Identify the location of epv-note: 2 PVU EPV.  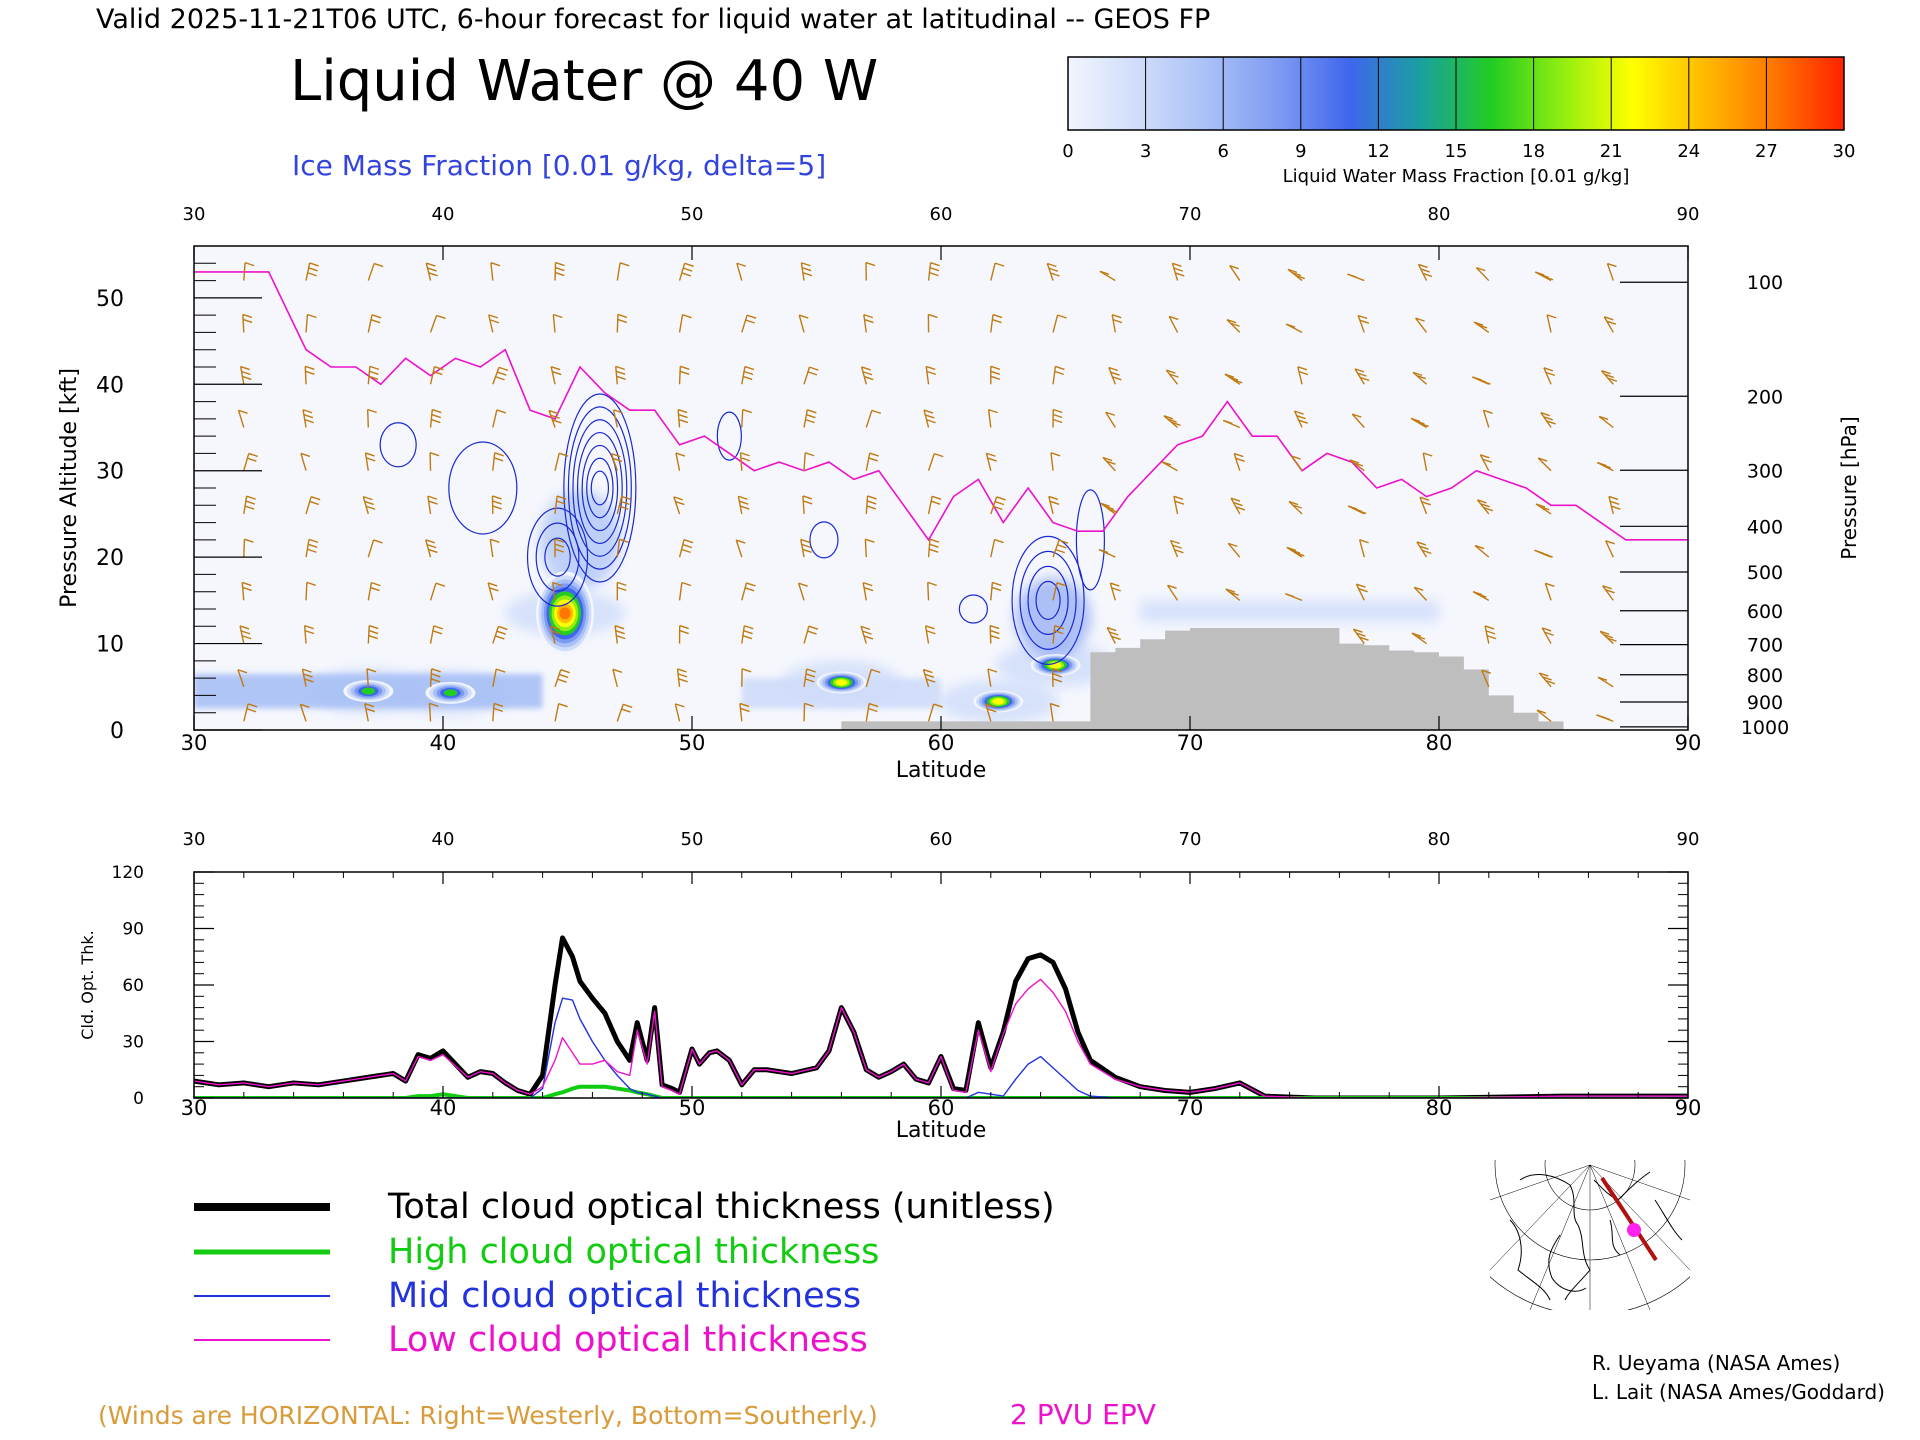
(1083, 1414).